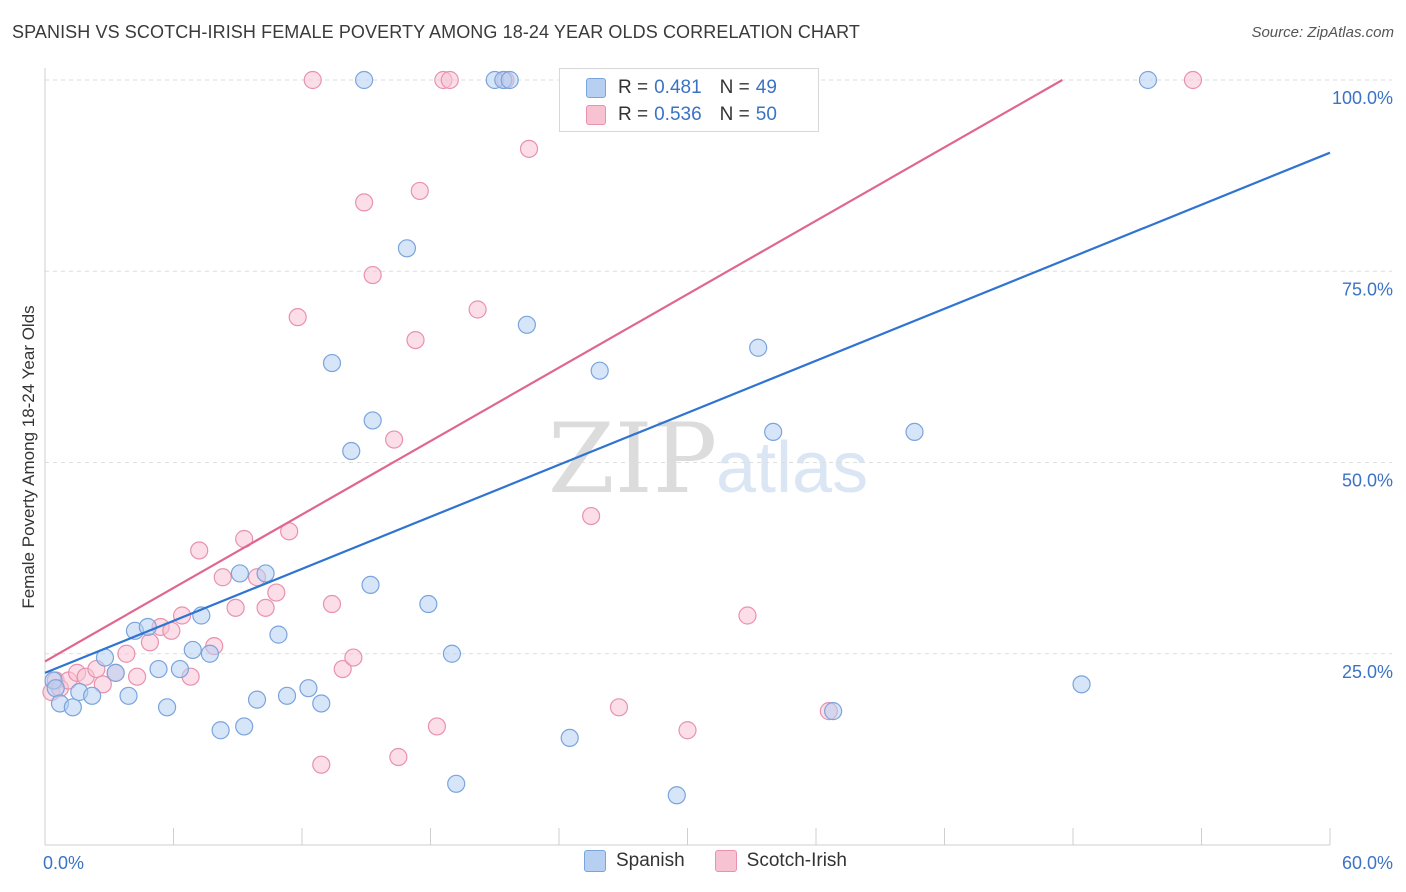  I want to click on spanish-swatch, so click(596, 88).